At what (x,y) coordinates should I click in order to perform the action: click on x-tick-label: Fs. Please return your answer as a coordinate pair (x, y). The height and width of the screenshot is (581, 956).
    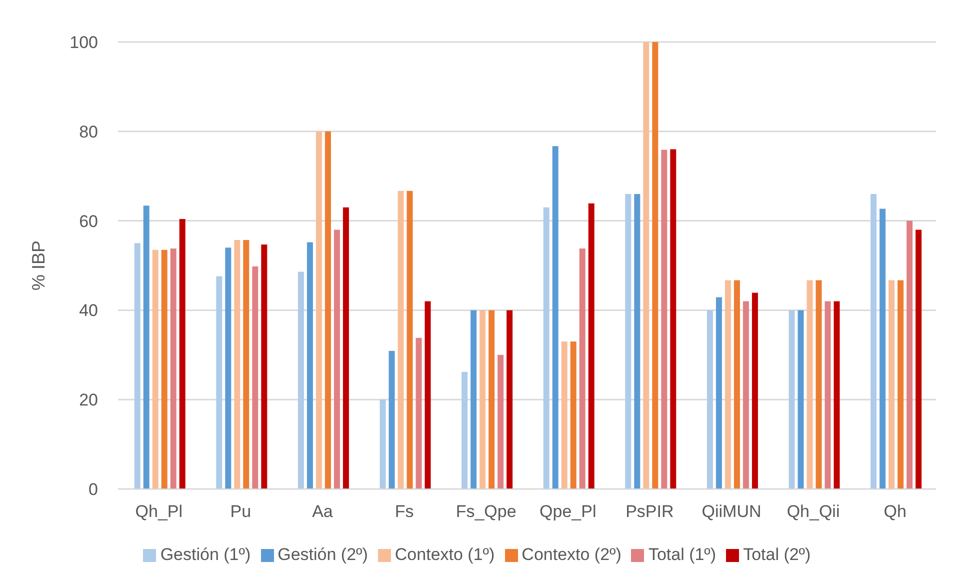
    Looking at the image, I should click on (404, 512).